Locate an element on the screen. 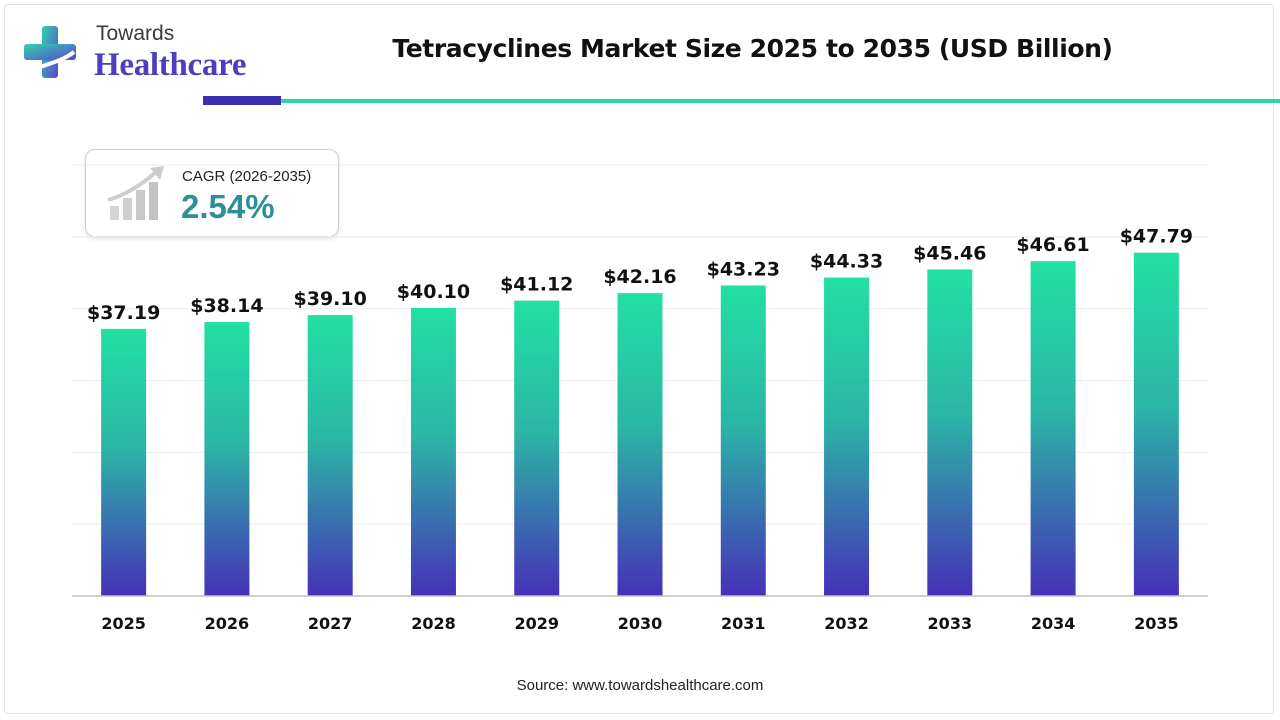  x-tick-label-2025: 2025 is located at coordinates (123, 623).